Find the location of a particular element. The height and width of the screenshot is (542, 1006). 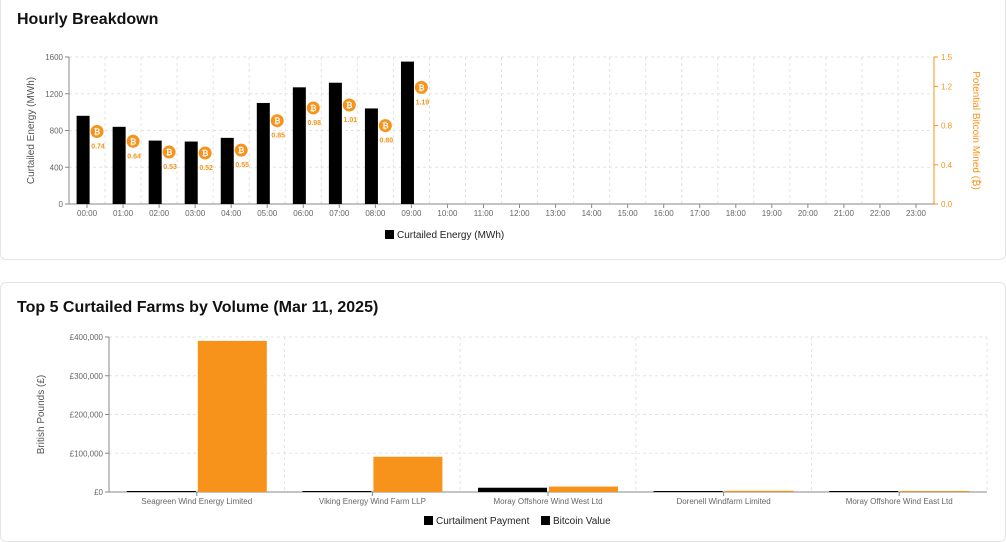

hourly-x-tick-label: 18:00 is located at coordinates (736, 213).